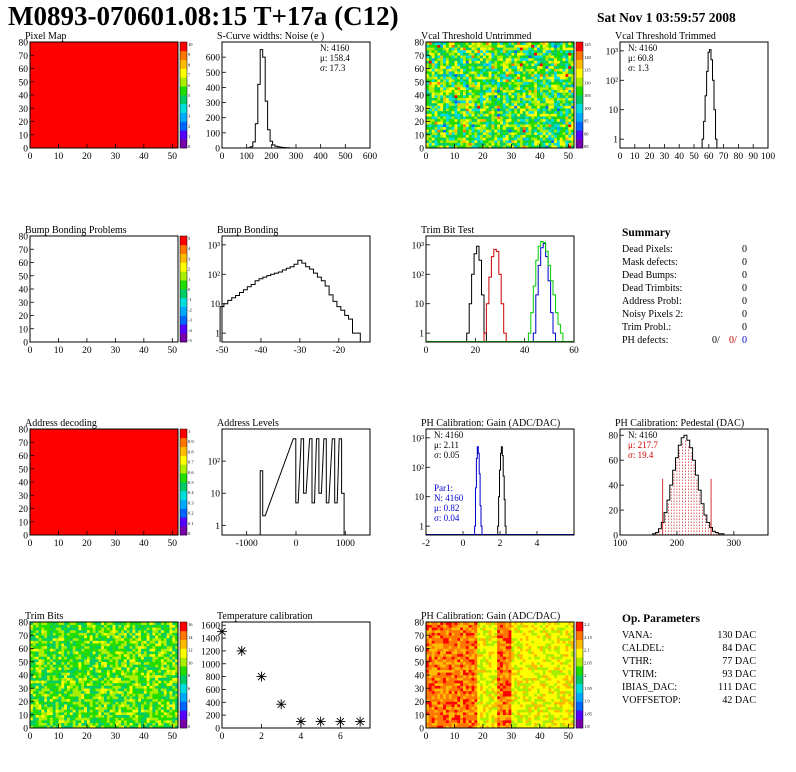 The height and width of the screenshot is (772, 796). I want to click on y-tick-label: 80, so click(24, 431).